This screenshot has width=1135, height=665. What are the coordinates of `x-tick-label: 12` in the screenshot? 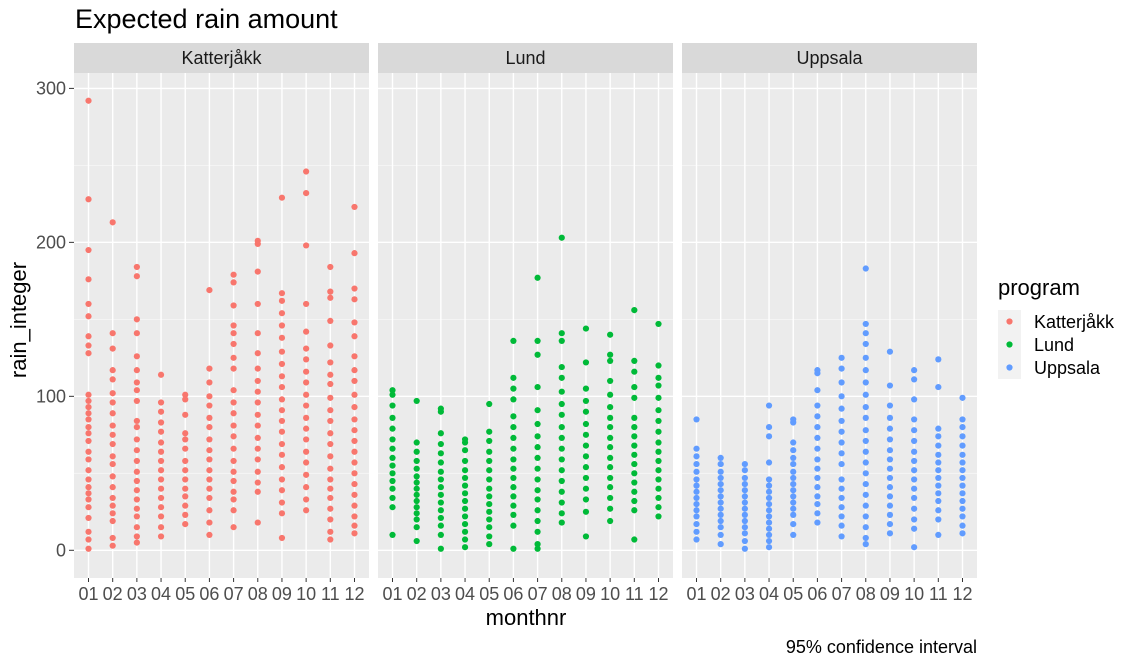 It's located at (658, 594).